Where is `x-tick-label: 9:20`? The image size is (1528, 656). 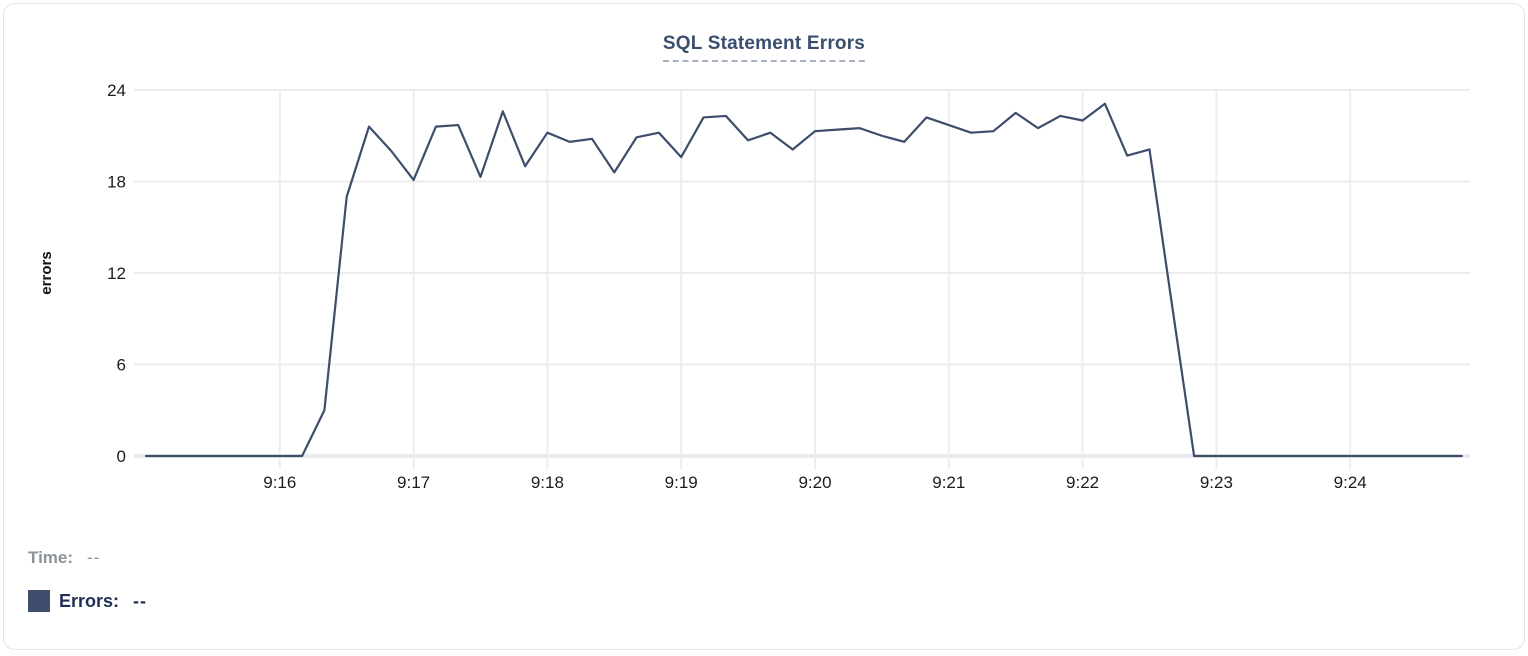 x-tick-label: 9:20 is located at coordinates (814, 482).